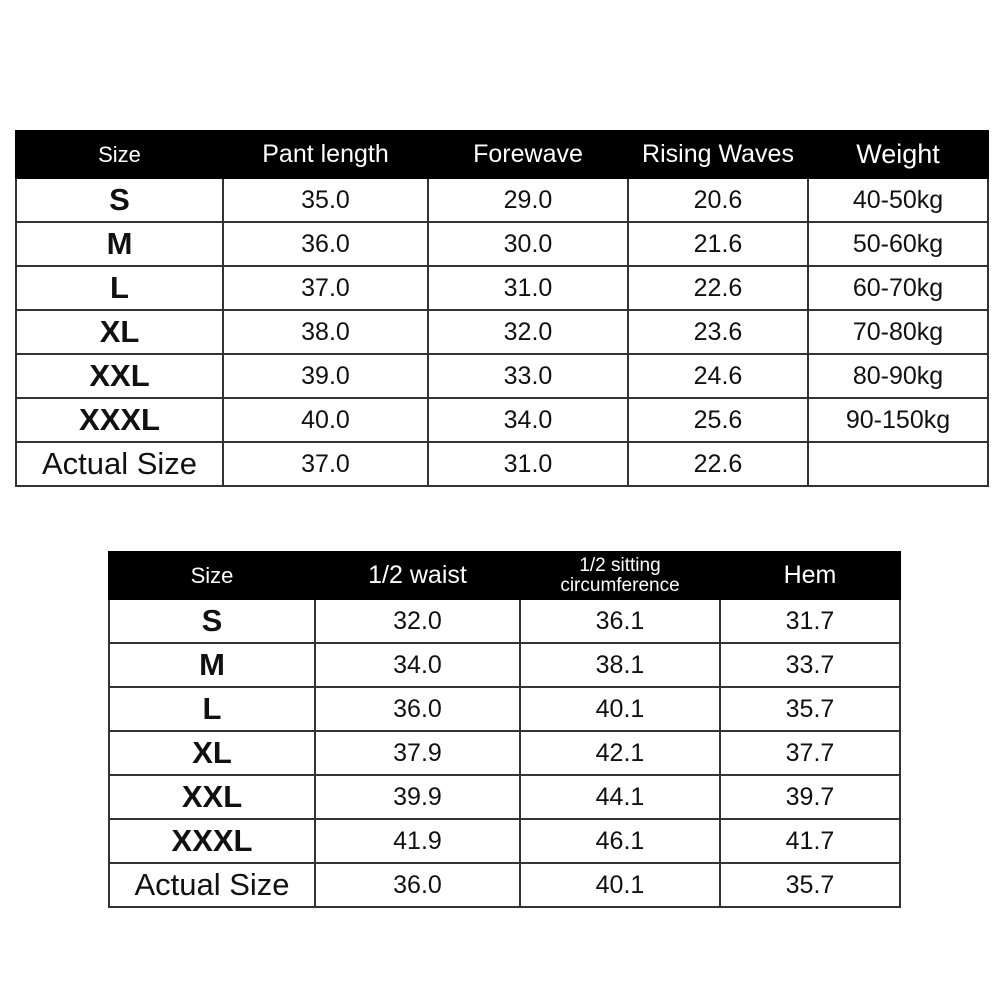 This screenshot has width=1001, height=1001. Describe the element at coordinates (620, 841) in the screenshot. I see `table-cell: 46.1` at that location.